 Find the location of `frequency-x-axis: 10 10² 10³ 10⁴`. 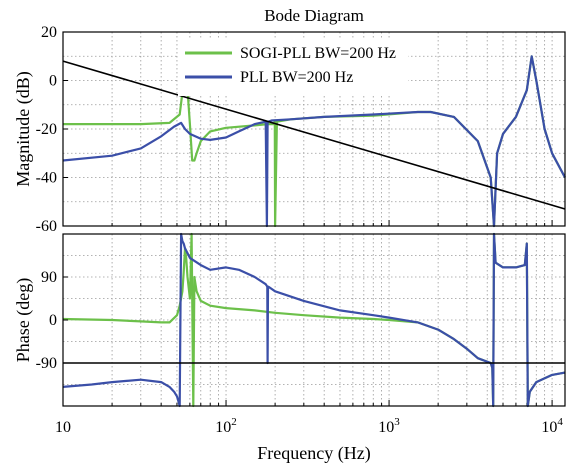

frequency-x-axis: 10 10² 10³ 10⁴ is located at coordinates (309, 426).